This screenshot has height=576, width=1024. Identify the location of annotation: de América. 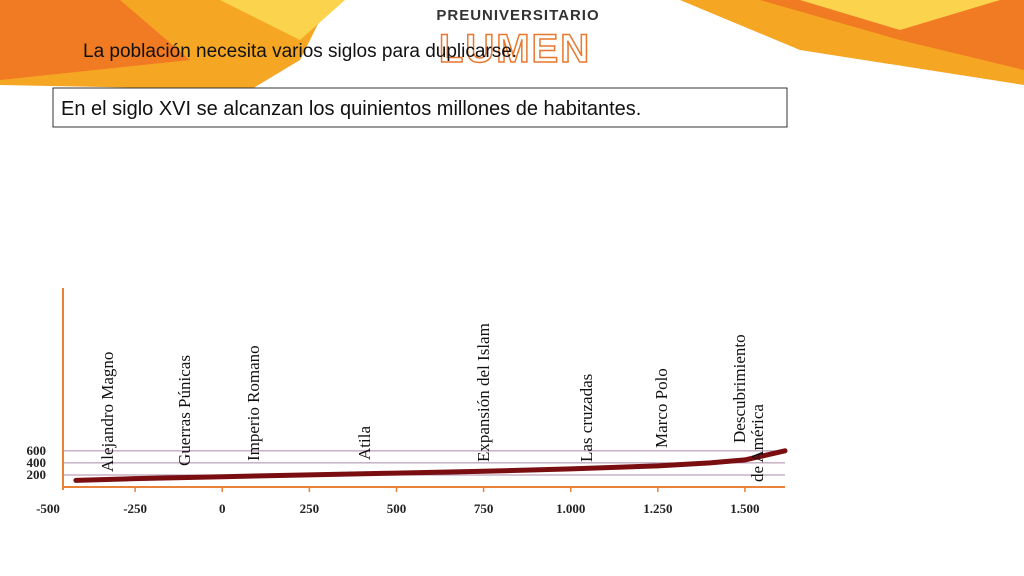
(757, 443).